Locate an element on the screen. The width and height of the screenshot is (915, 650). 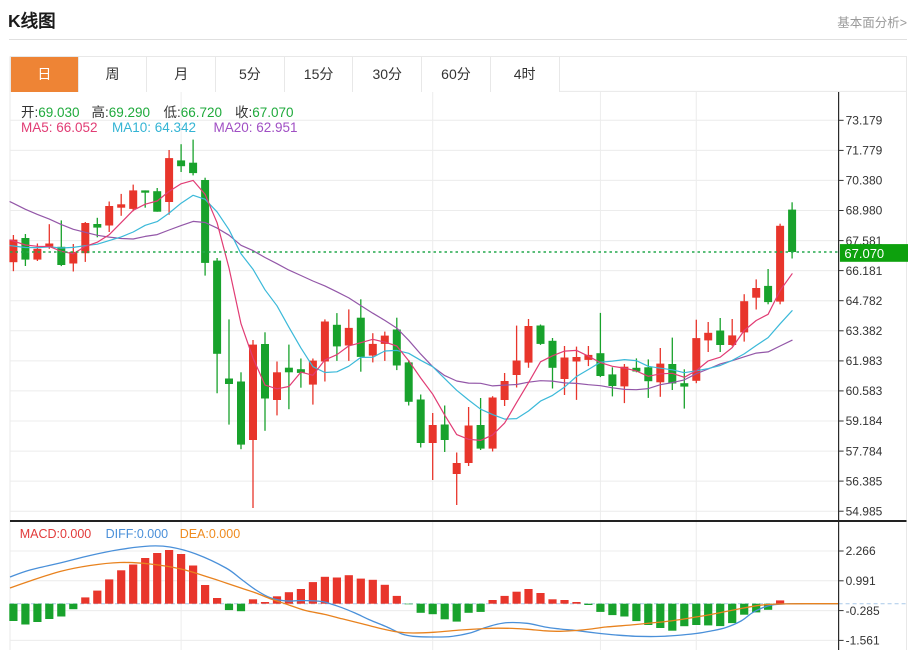
svg-text: -1.561 is located at coordinates (863, 641).